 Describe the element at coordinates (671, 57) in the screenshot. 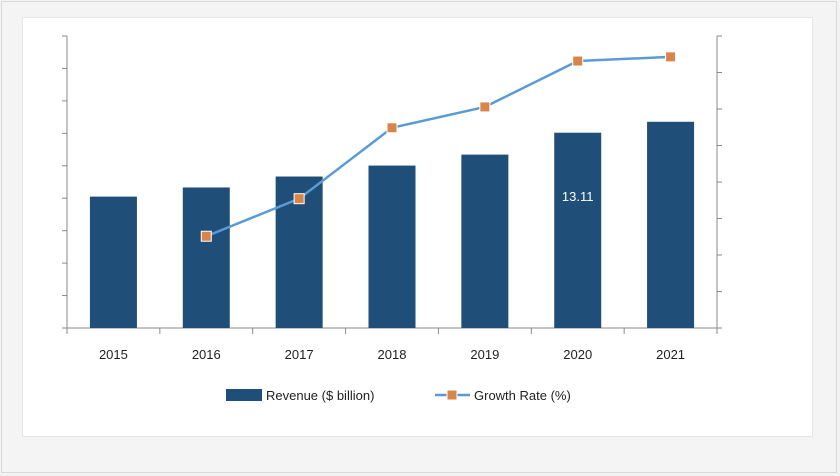

I see `growth-point-2021` at that location.